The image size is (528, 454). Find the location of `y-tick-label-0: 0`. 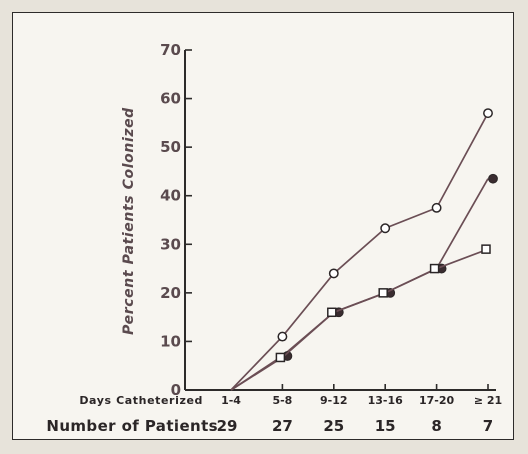

y-tick-label-0: 0 is located at coordinates (176, 390).